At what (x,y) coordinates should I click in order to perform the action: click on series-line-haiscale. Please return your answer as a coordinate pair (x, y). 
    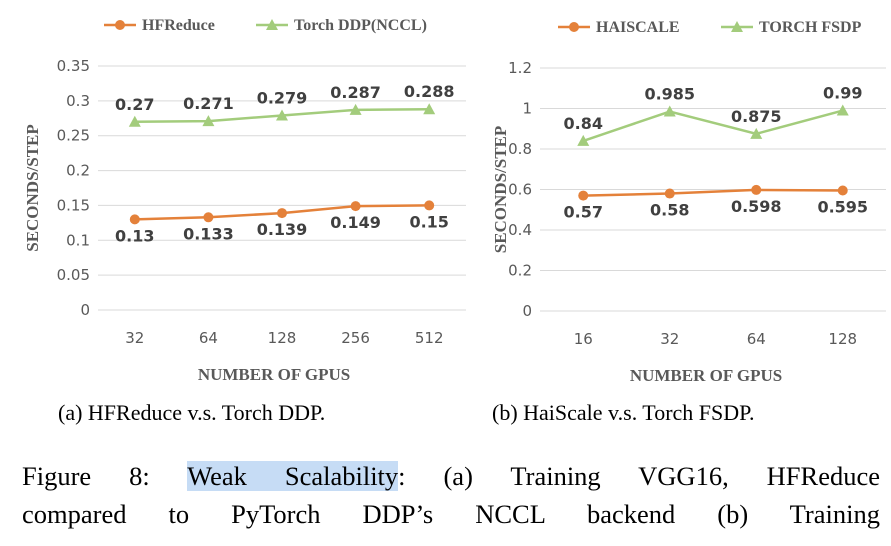
    Looking at the image, I should click on (713, 192).